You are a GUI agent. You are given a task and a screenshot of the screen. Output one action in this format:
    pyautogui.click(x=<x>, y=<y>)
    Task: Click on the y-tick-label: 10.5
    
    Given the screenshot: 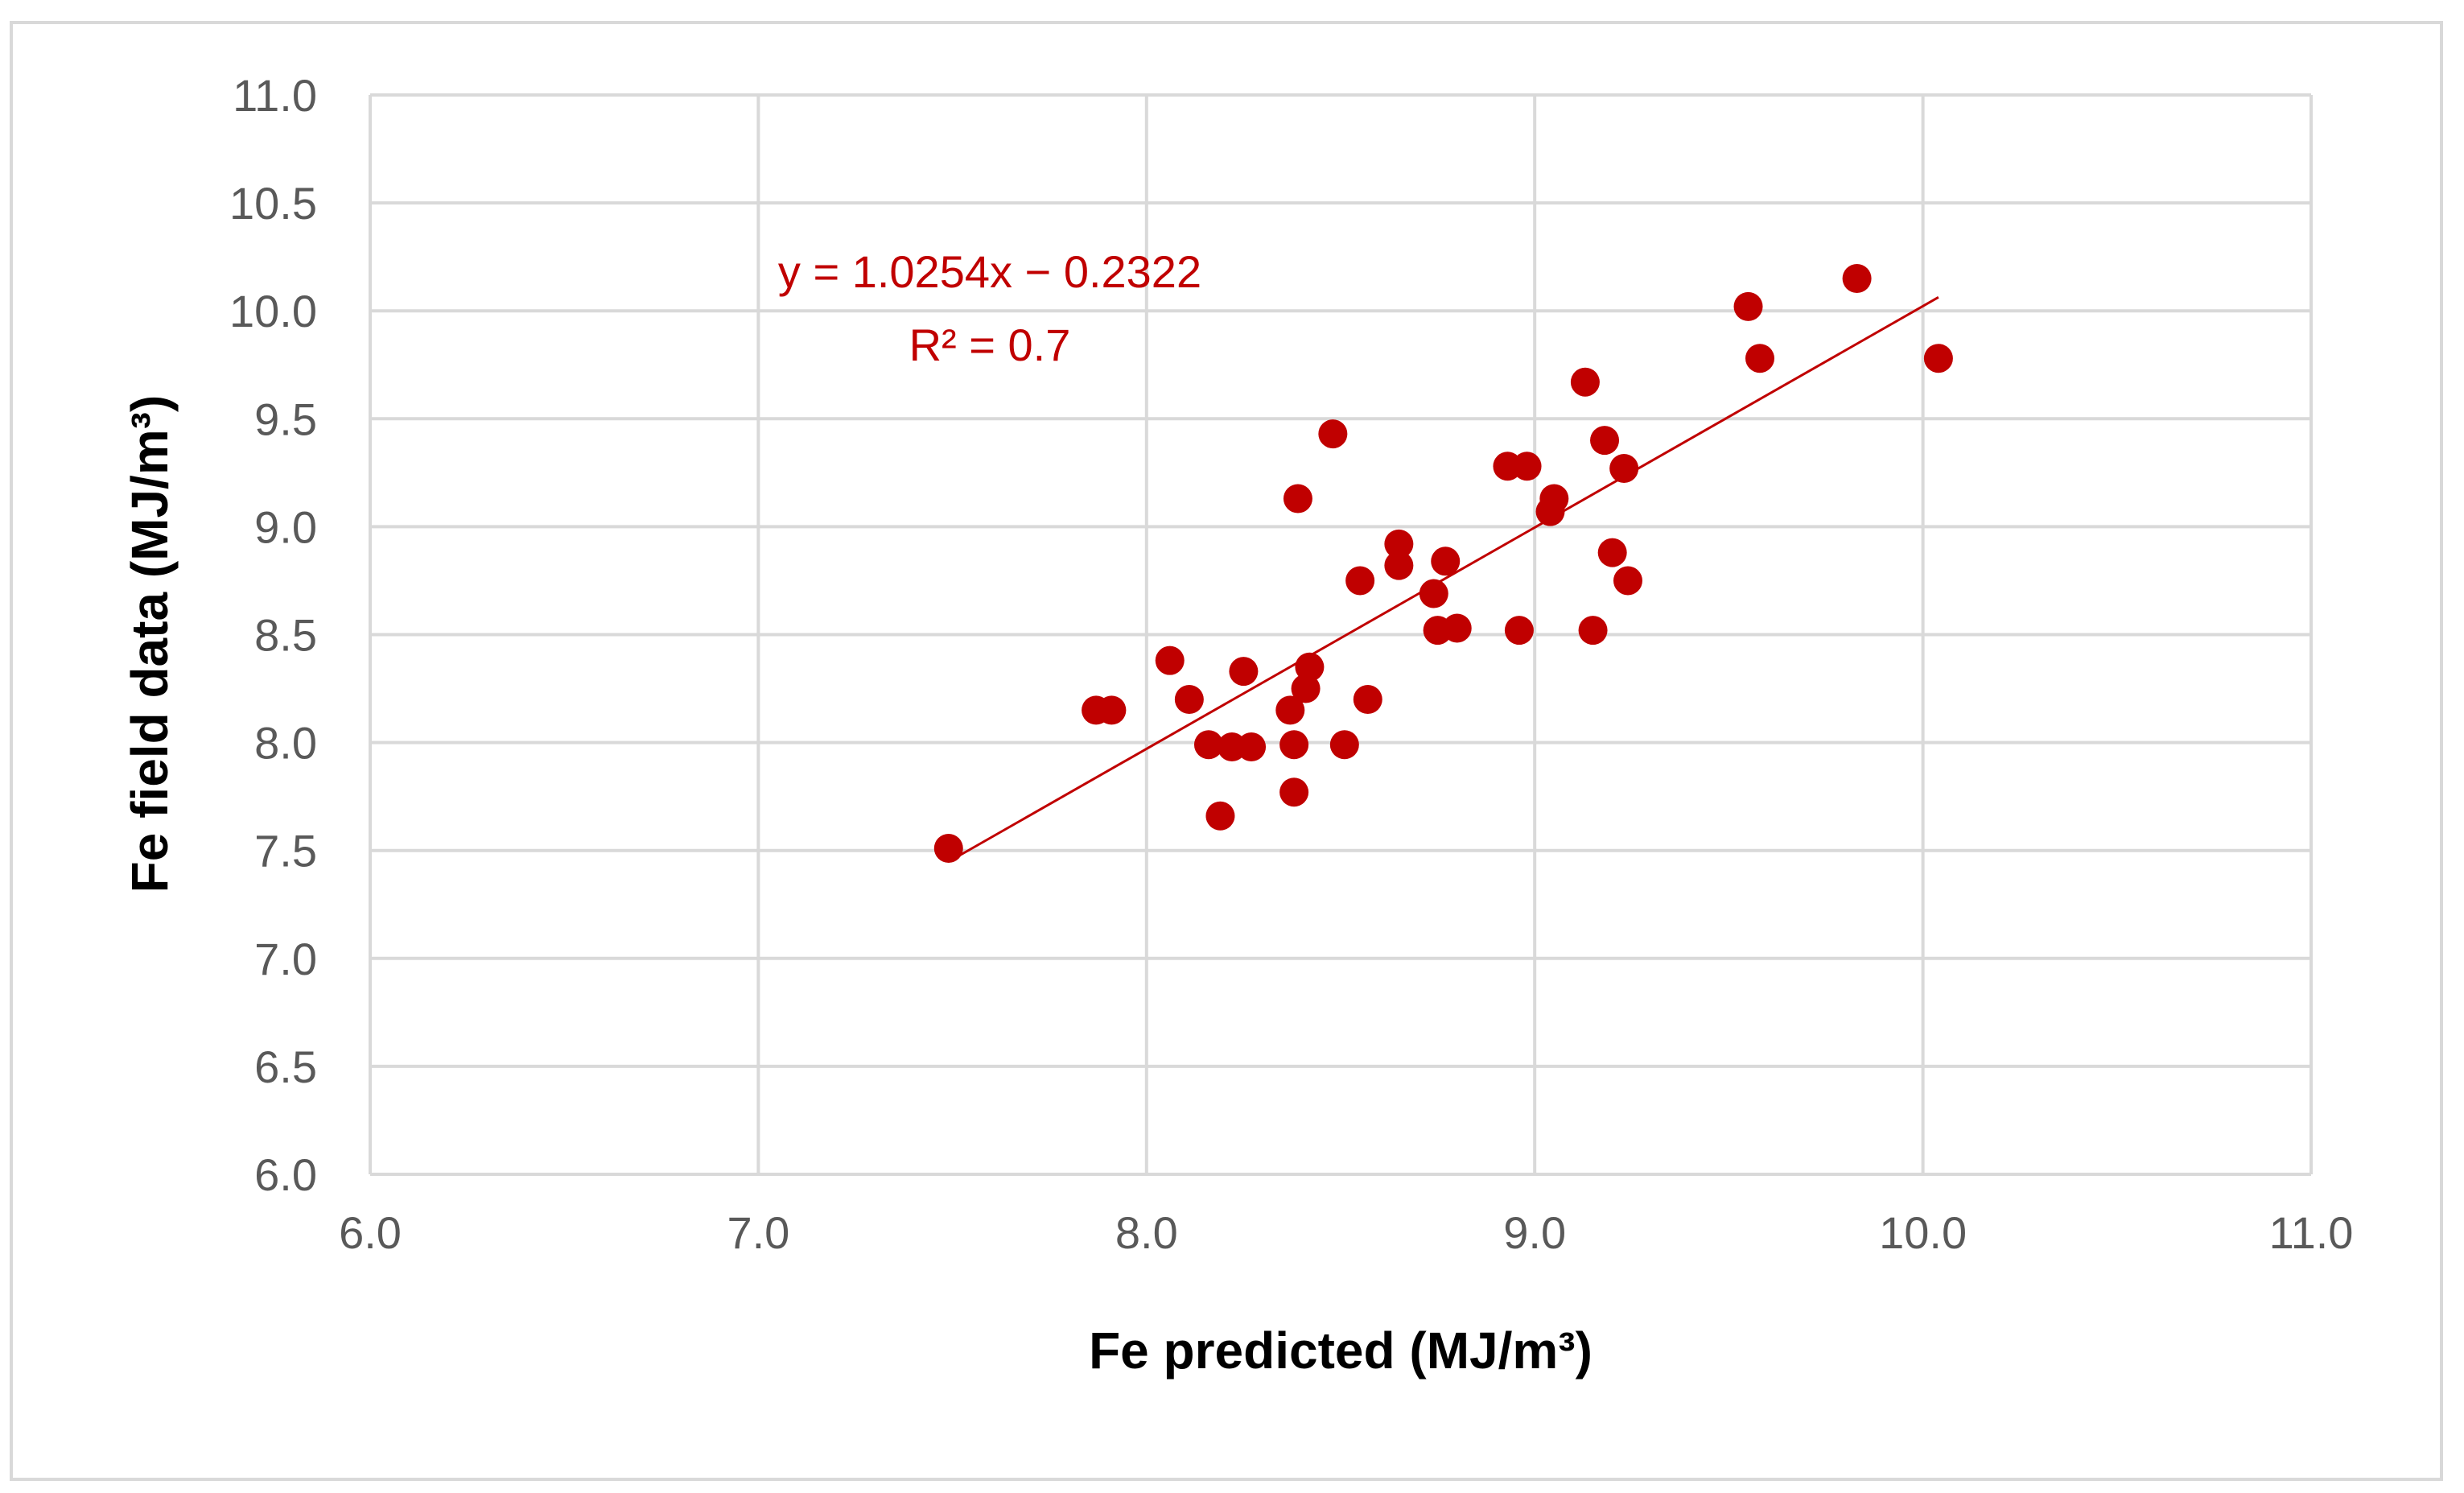 What is the action you would take?
    pyautogui.click(x=273, y=203)
    